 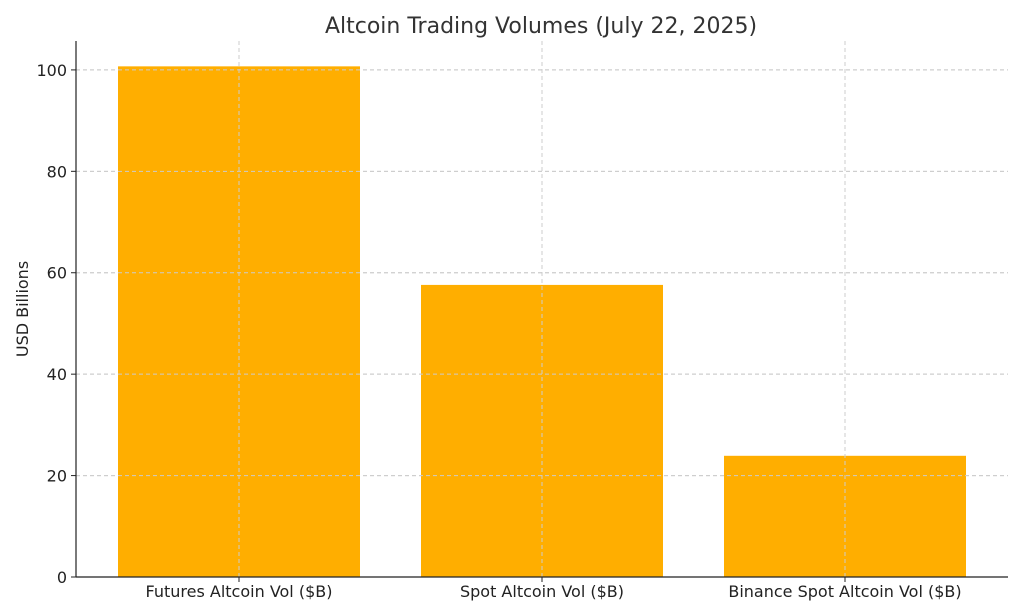 What do you see at coordinates (57, 171) in the screenshot?
I see `y-tick-label: 80` at bounding box center [57, 171].